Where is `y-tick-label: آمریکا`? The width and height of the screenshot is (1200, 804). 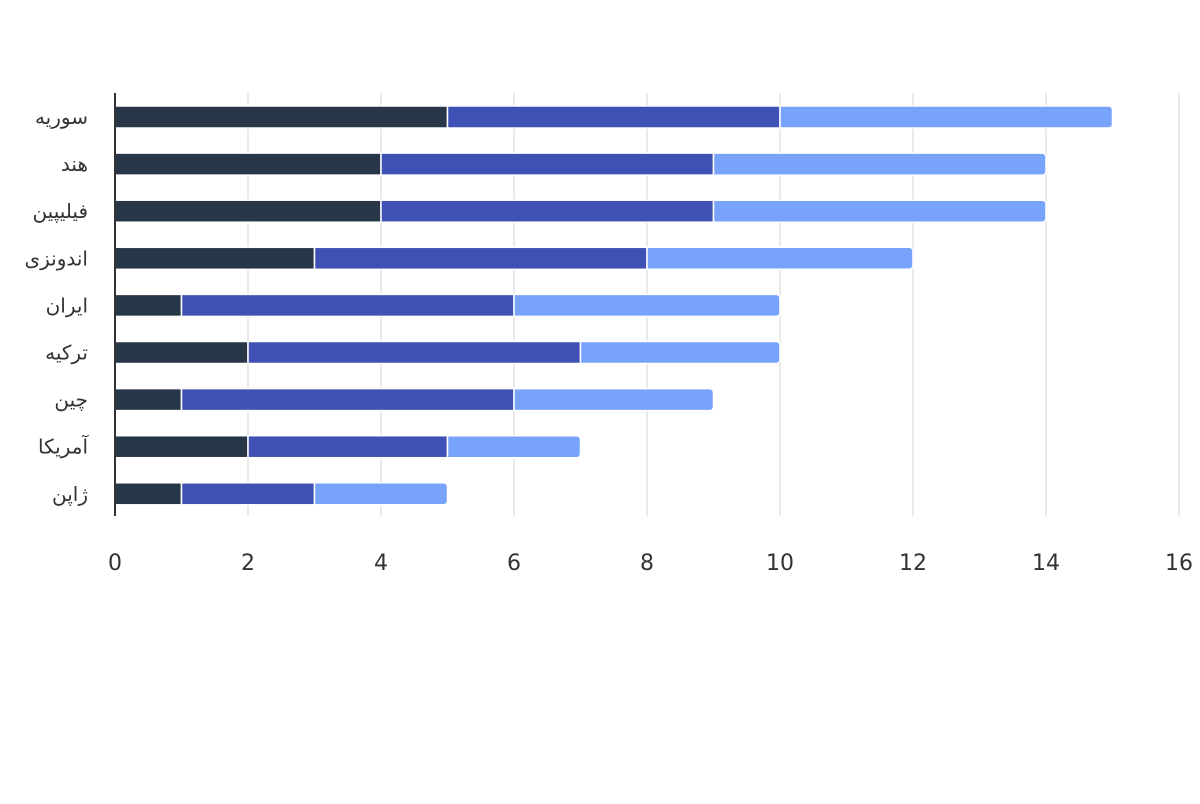
y-tick-label: آمریکا is located at coordinates (63, 446).